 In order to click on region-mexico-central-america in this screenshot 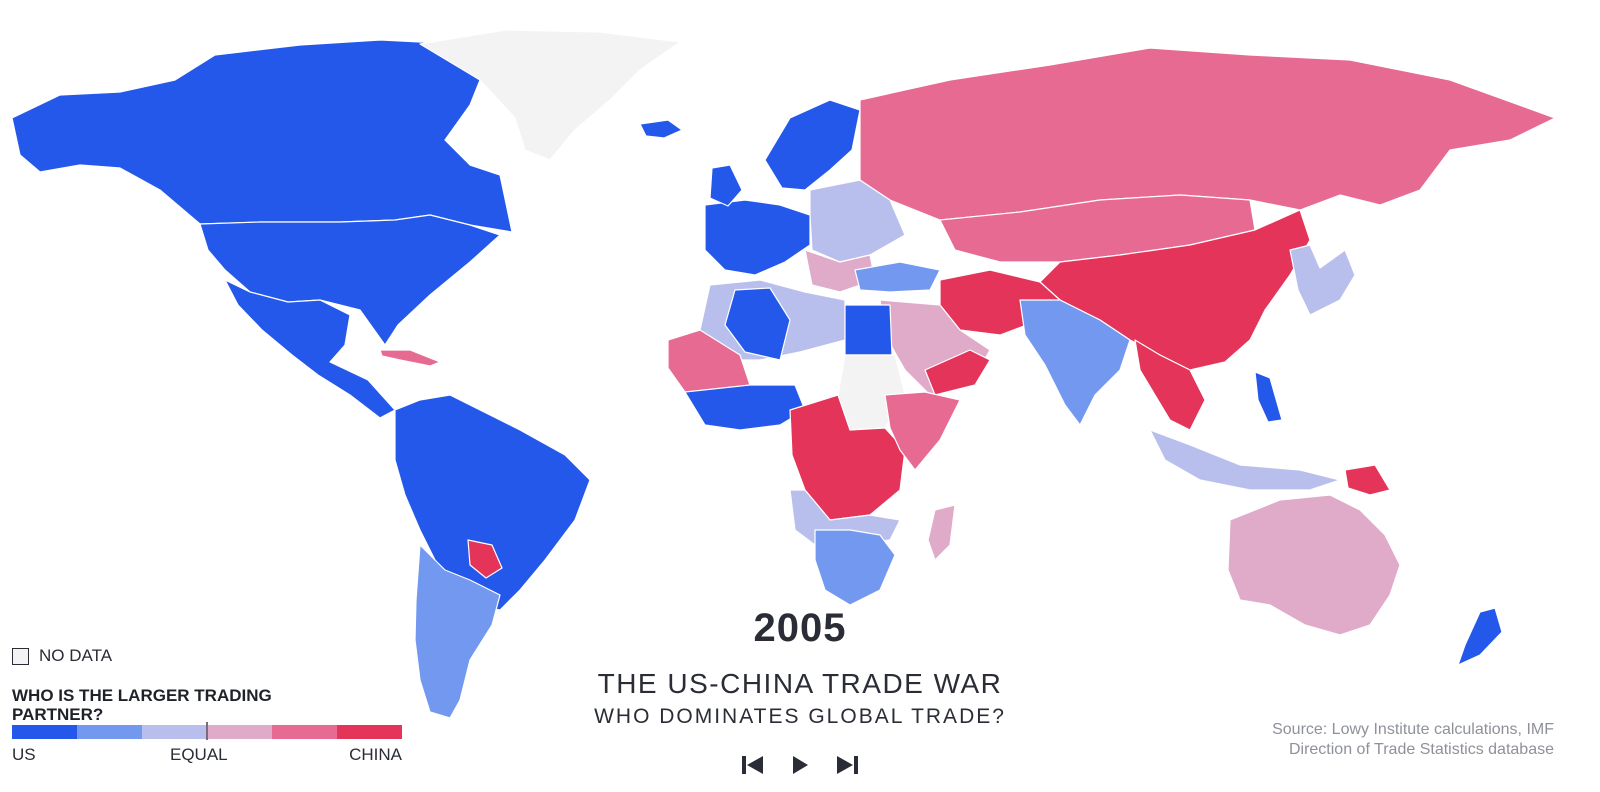, I will do `click(310, 349)`.